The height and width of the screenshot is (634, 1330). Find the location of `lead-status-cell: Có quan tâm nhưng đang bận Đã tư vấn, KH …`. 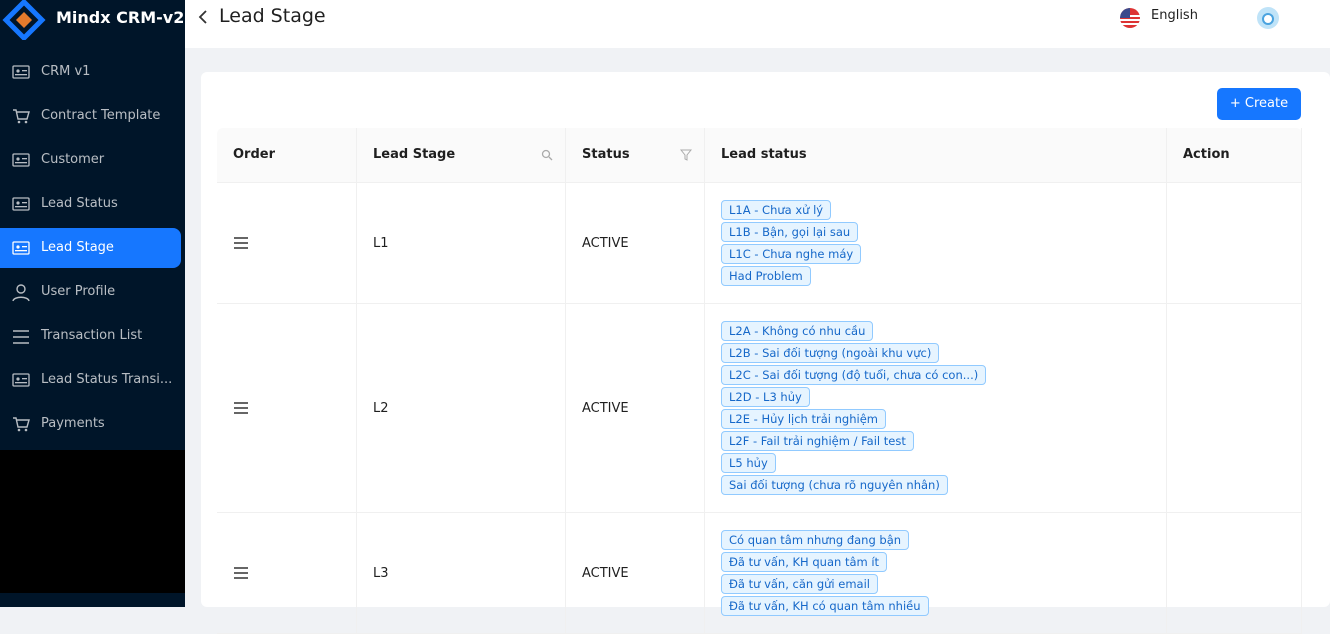

lead-status-cell: Có quan tâm nhưng đang bận Đã tư vấn, KH … is located at coordinates (936, 573).